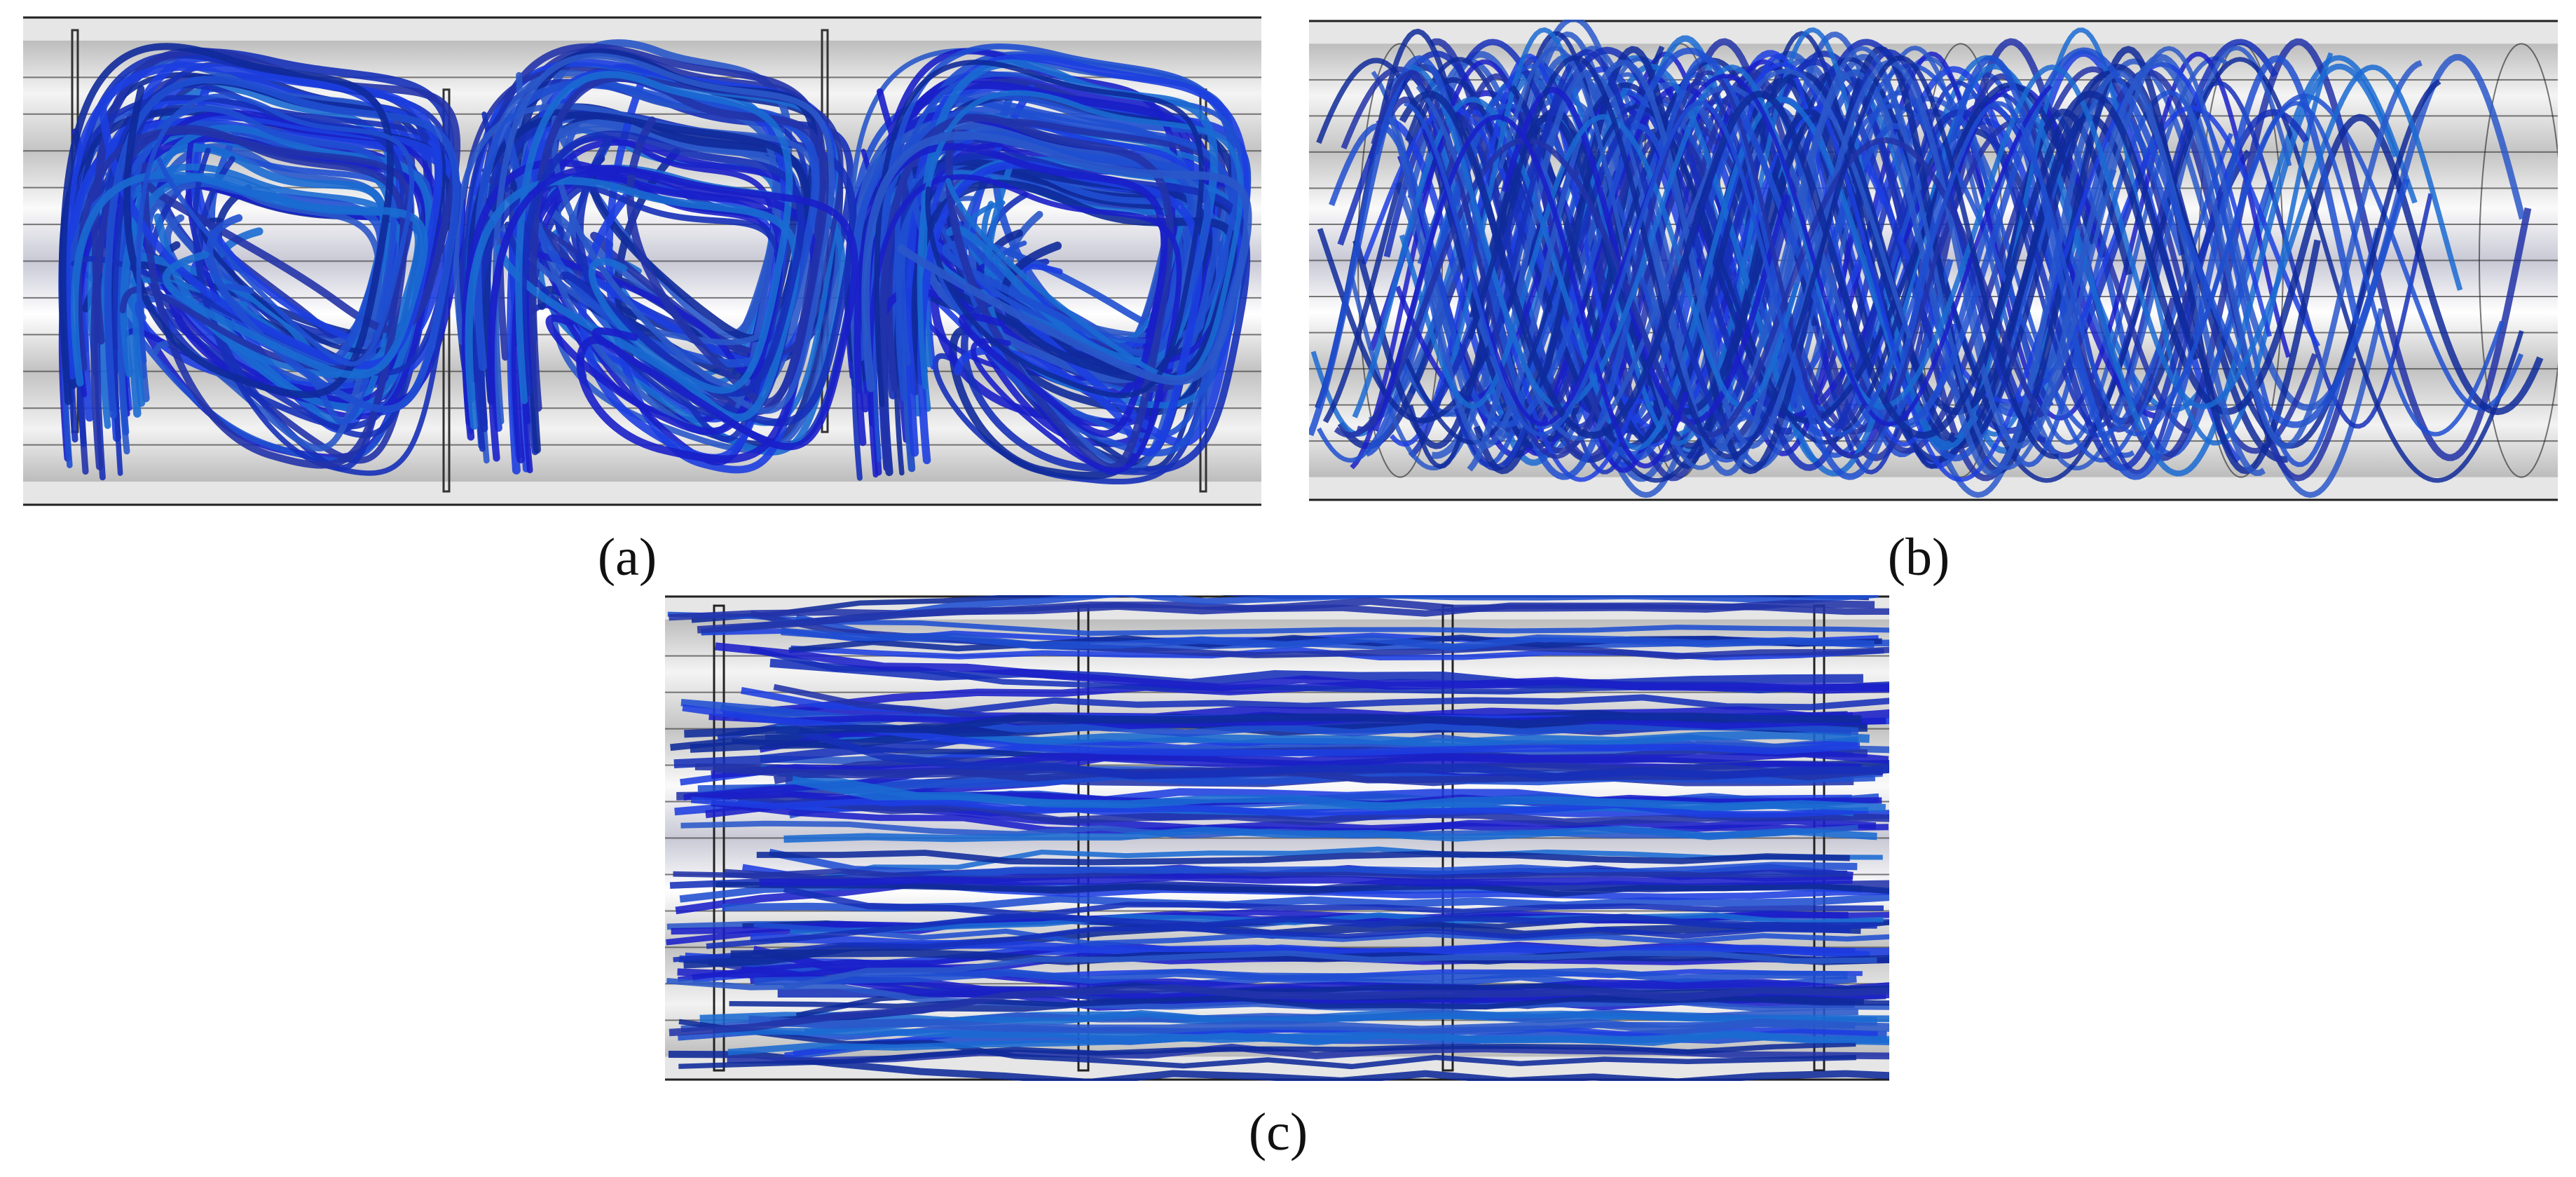 The height and width of the screenshot is (1177, 2576). I want to click on panel-label: (c), so click(1278, 1132).